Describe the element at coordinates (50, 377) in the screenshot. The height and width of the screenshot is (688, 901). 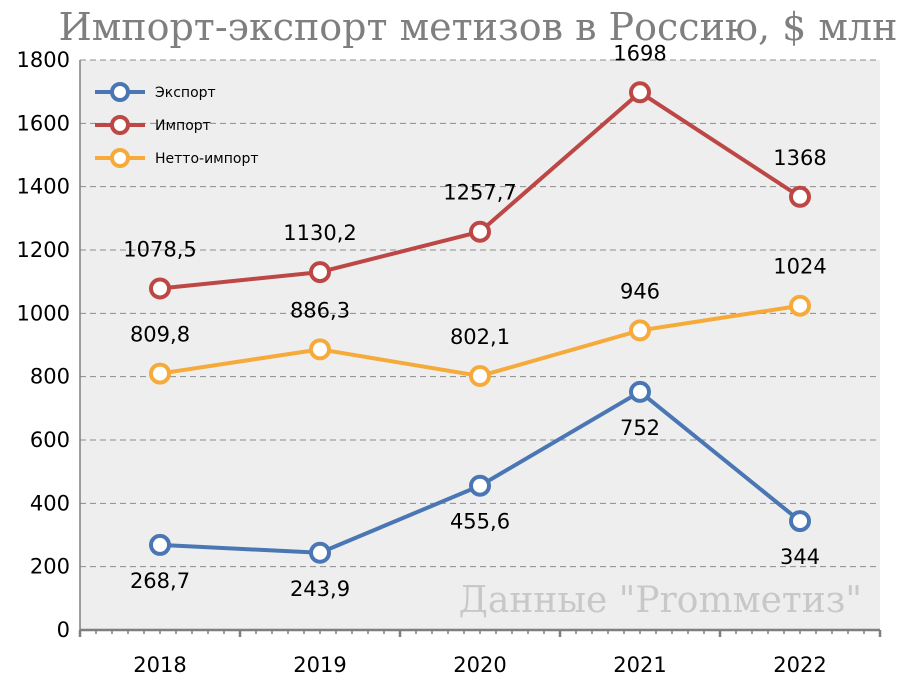
I see `y-tick-label: 800` at that location.